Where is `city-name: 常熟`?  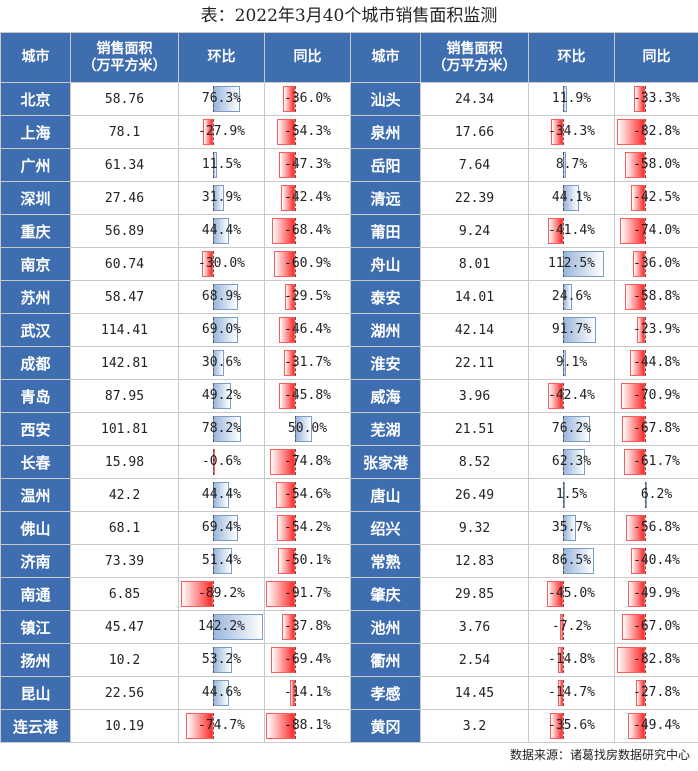
city-name: 常熟 is located at coordinates (385, 561).